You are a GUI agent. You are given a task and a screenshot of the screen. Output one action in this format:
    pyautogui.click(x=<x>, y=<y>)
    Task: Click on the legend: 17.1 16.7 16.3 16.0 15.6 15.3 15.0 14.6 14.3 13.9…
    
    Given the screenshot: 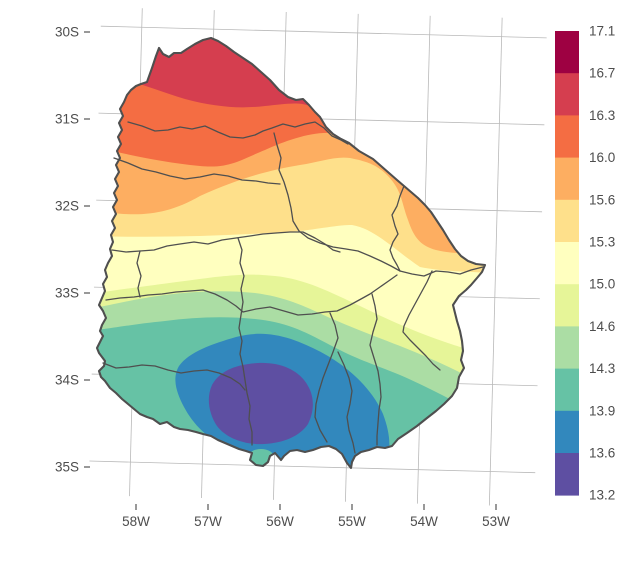 What is the action you would take?
    pyautogui.click(x=585, y=263)
    